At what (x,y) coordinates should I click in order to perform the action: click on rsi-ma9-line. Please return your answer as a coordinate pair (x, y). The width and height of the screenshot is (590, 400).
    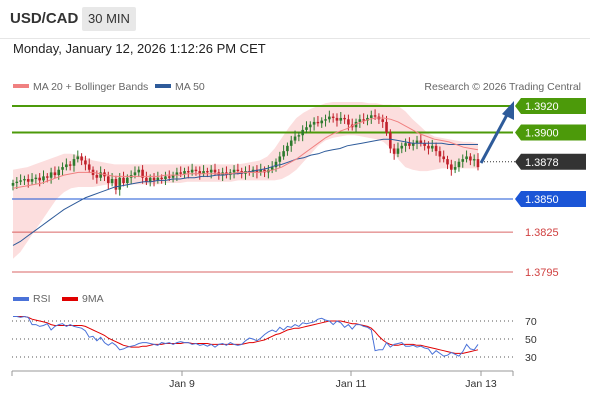
    Looking at the image, I should click on (246, 335).